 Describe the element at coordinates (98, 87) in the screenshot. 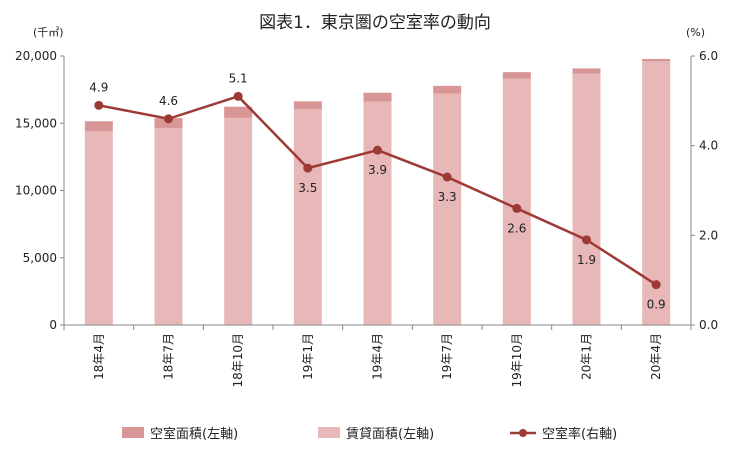

I see `vacancy-rate-data-label: 4.9` at that location.